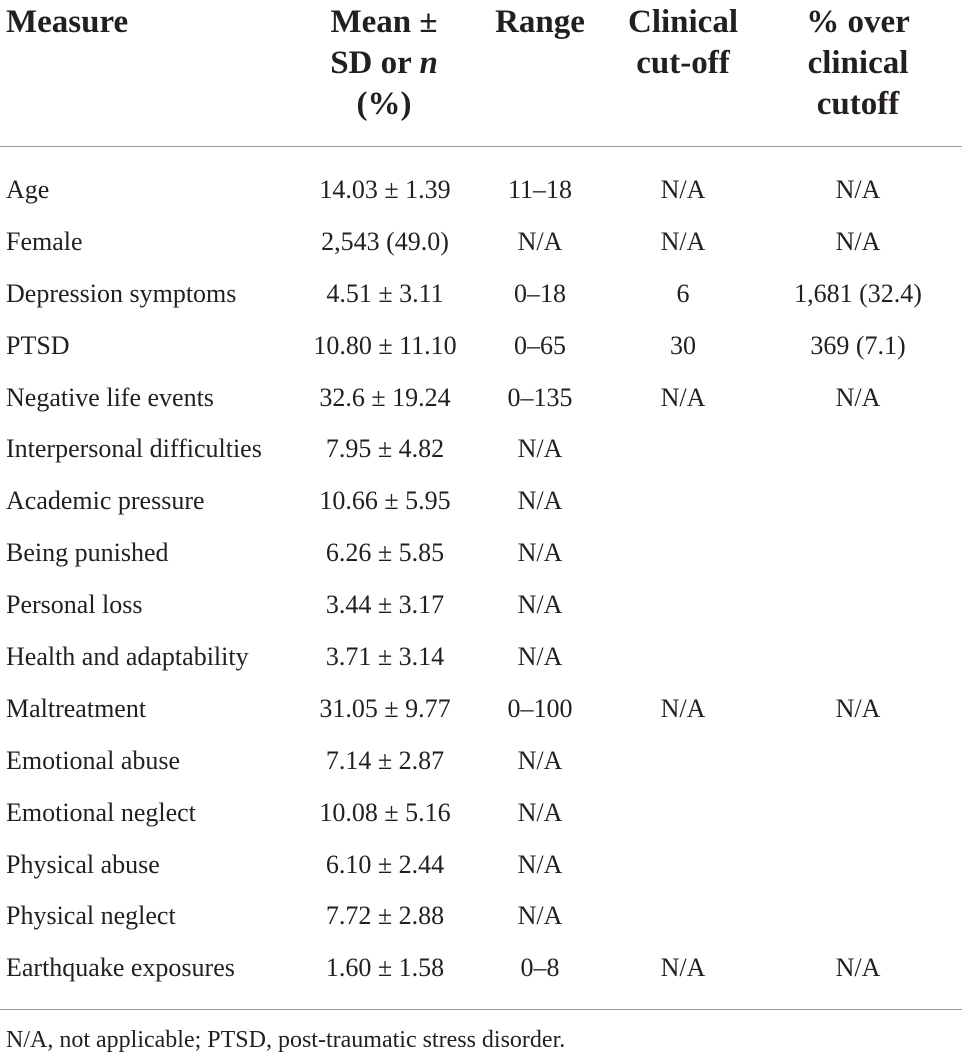 This screenshot has width=968, height=1062. What do you see at coordinates (484, 605) in the screenshot?
I see `table-row: Personal loss 3.44 ± 3.17 N/A` at bounding box center [484, 605].